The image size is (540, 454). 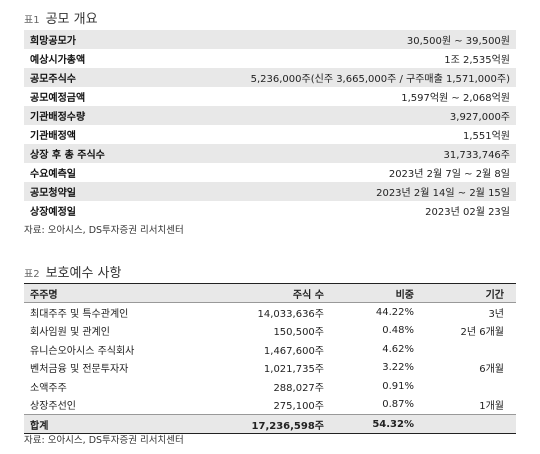 I want to click on row-label: 공모청약일, so click(x=53, y=193).